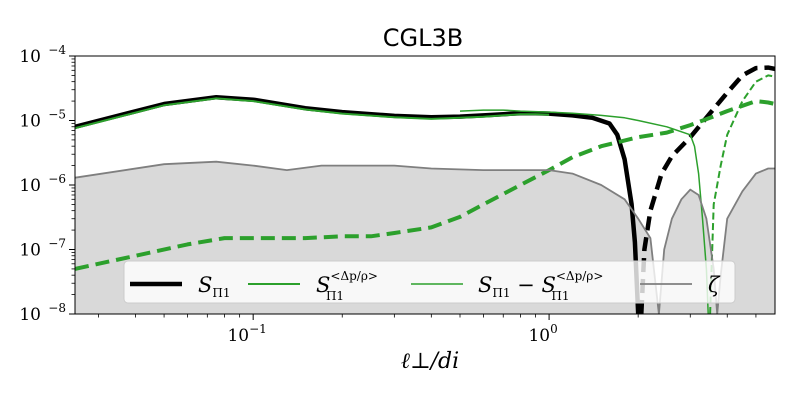 This screenshot has width=800, height=400. What do you see at coordinates (246, 334) in the screenshot?
I see `x-tick-label-0: 10⁻¹` at bounding box center [246, 334].